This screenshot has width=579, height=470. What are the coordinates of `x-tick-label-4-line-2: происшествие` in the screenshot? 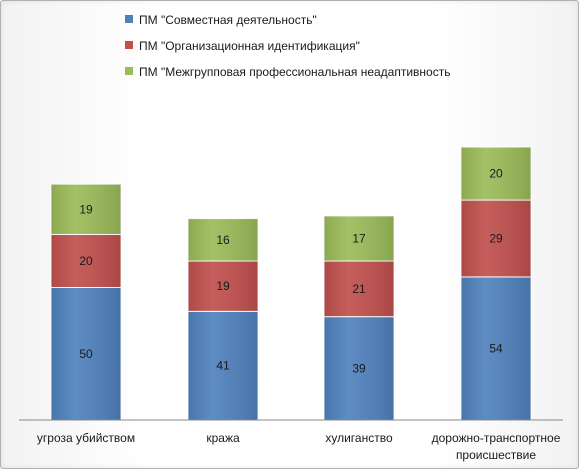 It's located at (496, 455).